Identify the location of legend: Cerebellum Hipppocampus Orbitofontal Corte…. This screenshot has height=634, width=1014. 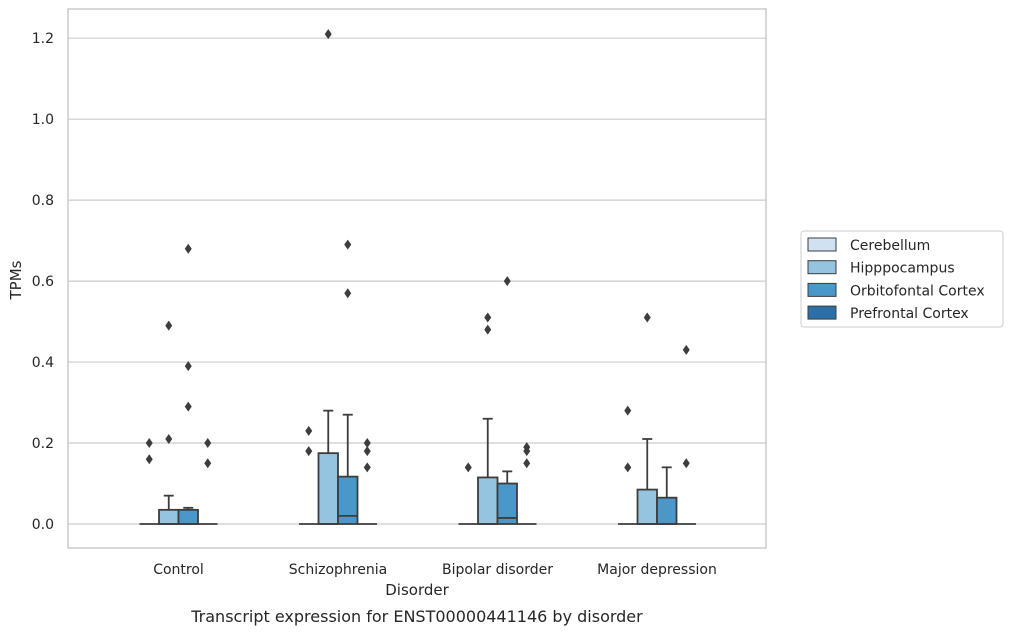
(902, 279).